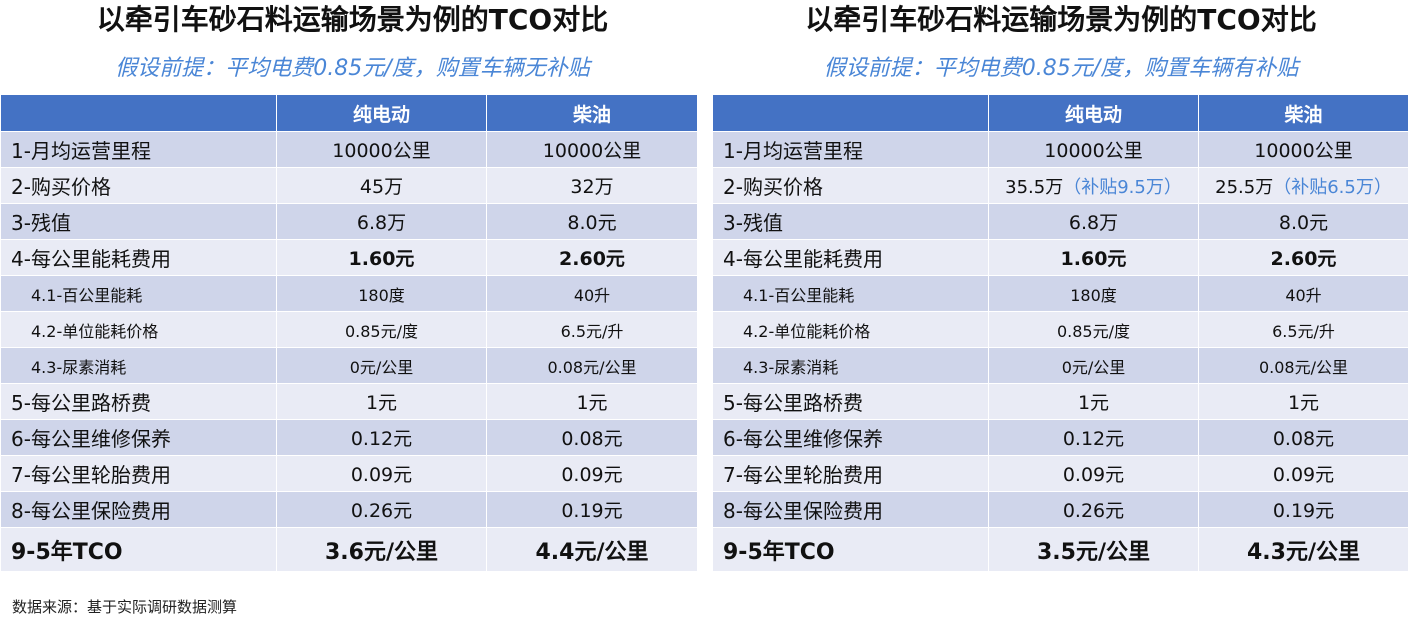 The width and height of the screenshot is (1410, 624). Describe the element at coordinates (1122, 187) in the screenshot. I see `ev-subsidy-note: （补贴9.5万）` at that location.